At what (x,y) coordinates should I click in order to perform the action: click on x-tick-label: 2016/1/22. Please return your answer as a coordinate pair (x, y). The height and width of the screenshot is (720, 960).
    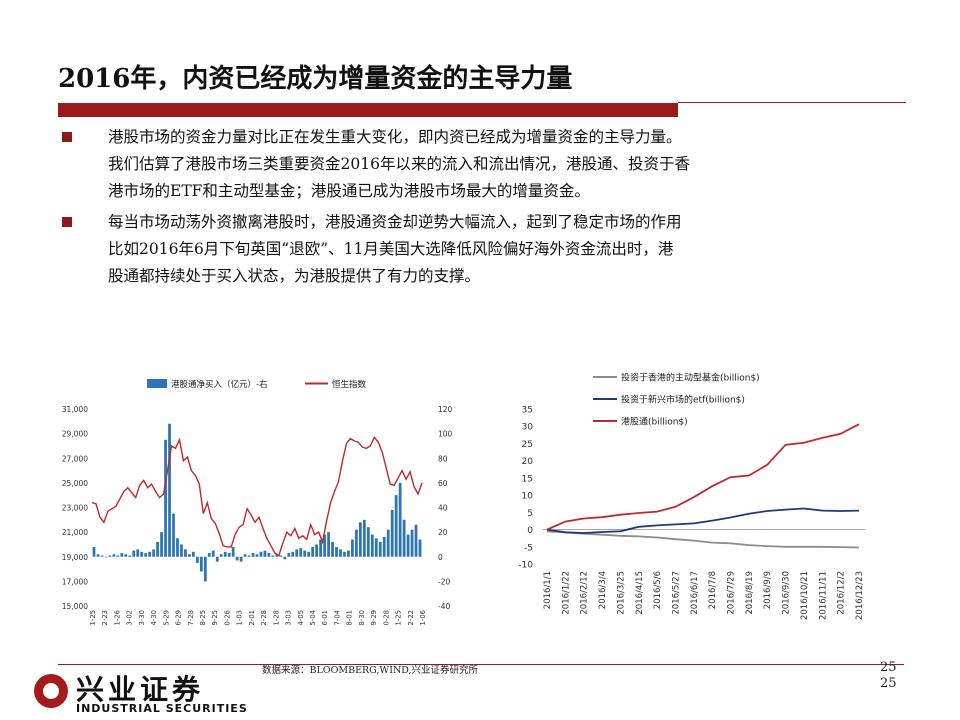
    Looking at the image, I should click on (566, 593).